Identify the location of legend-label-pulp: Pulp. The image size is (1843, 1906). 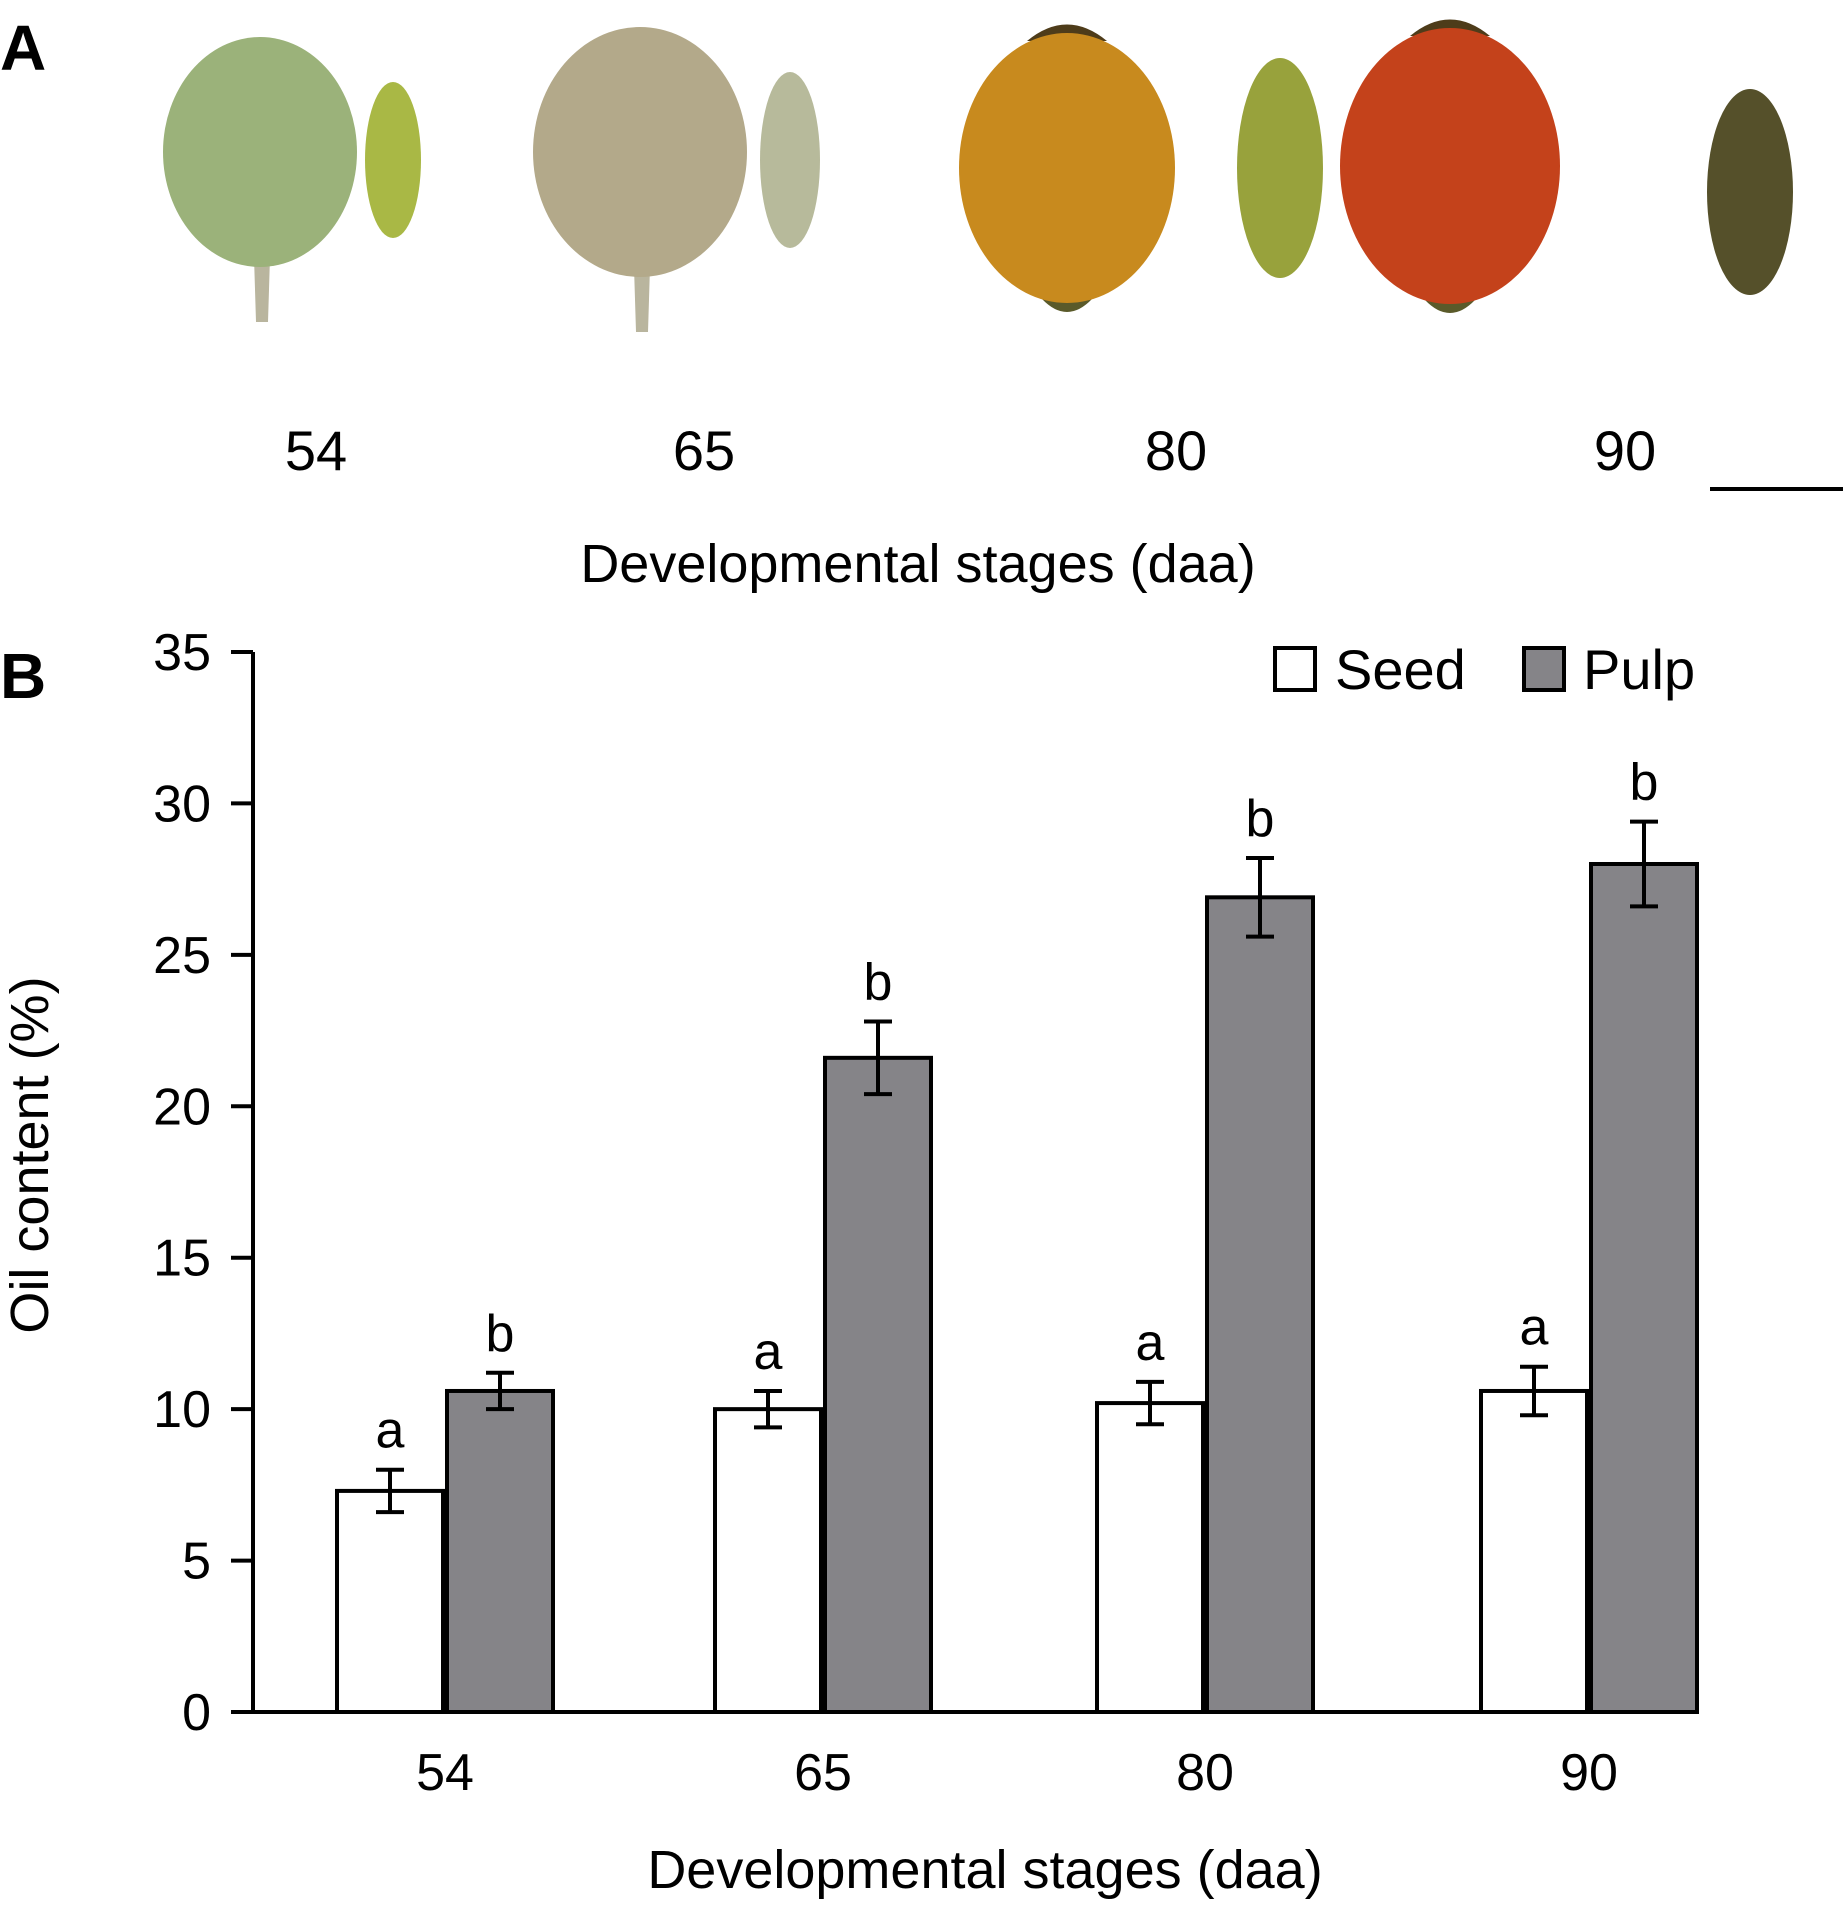
(1639, 669).